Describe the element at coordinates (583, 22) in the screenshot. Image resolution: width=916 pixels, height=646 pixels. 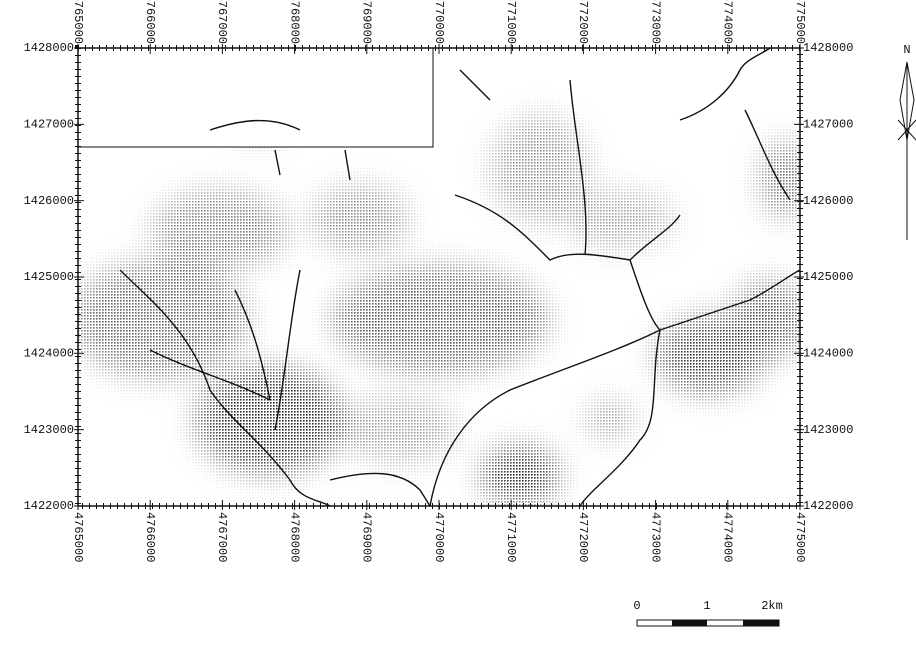
I see `x-tick-label-top: 4772000` at that location.